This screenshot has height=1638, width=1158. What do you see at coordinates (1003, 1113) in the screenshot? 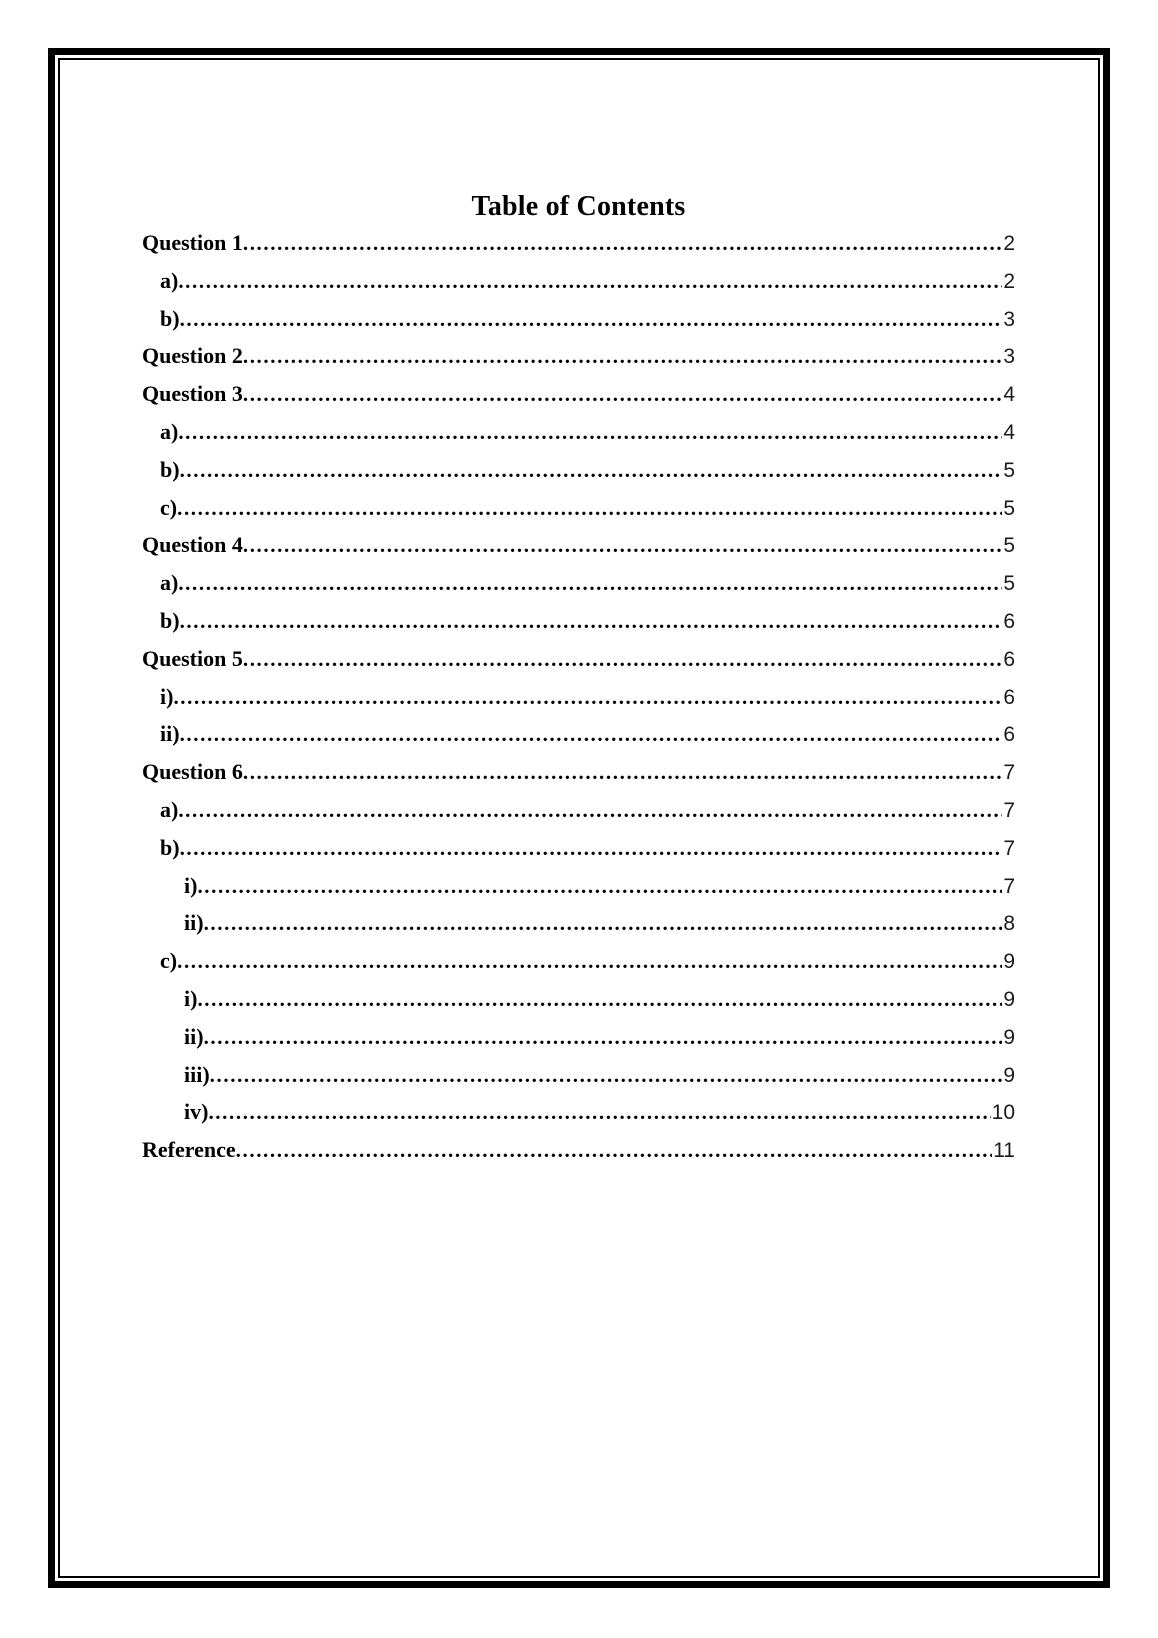
I see `toc-entry-page: 10` at bounding box center [1003, 1113].